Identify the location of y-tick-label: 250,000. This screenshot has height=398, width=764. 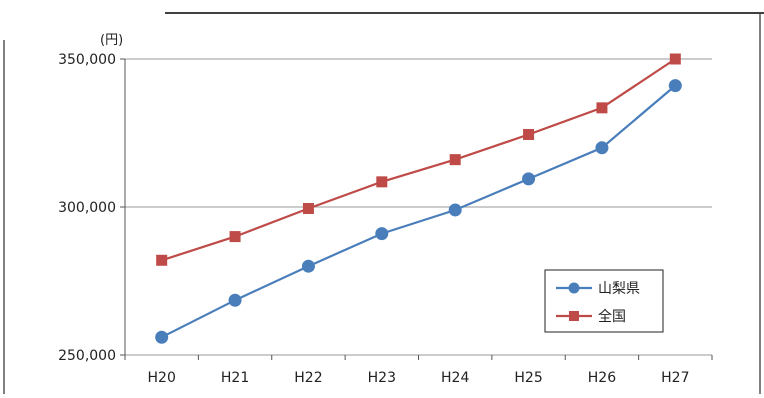
(87, 356).